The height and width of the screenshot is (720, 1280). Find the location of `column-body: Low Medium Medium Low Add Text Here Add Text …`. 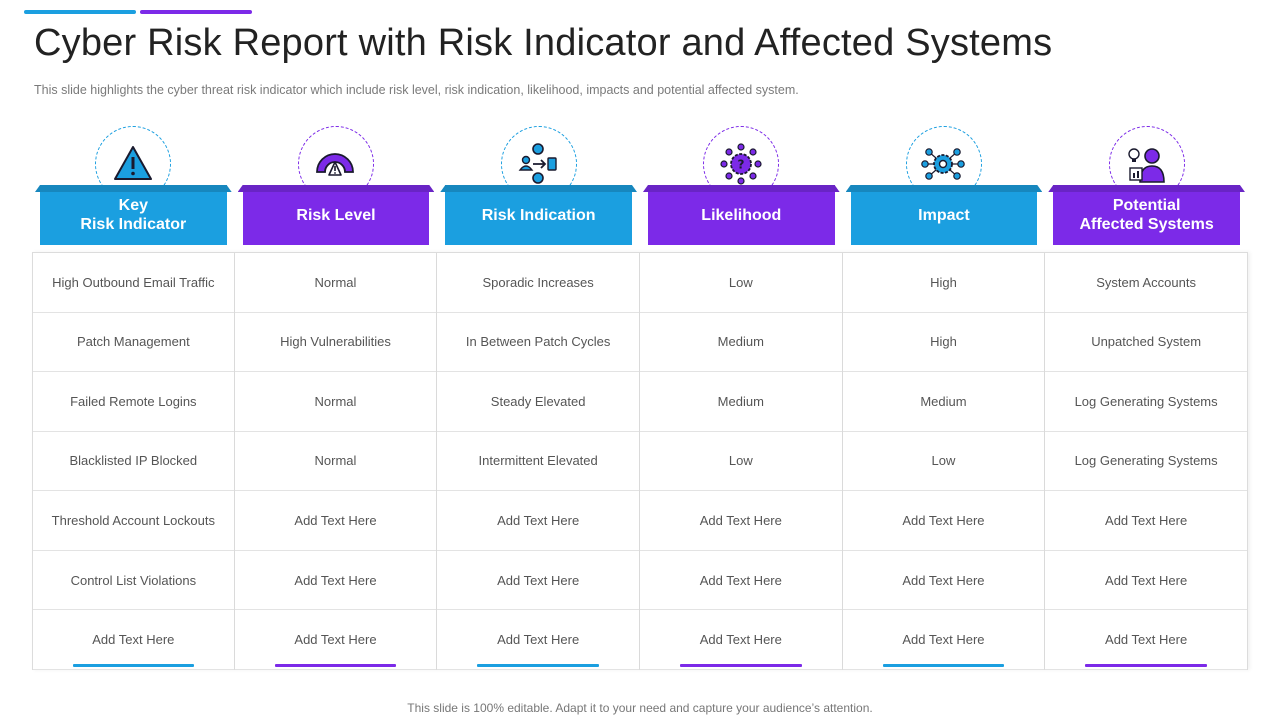

column-body: Low Medium Medium Low Add Text Here Add Text … is located at coordinates (741, 461).